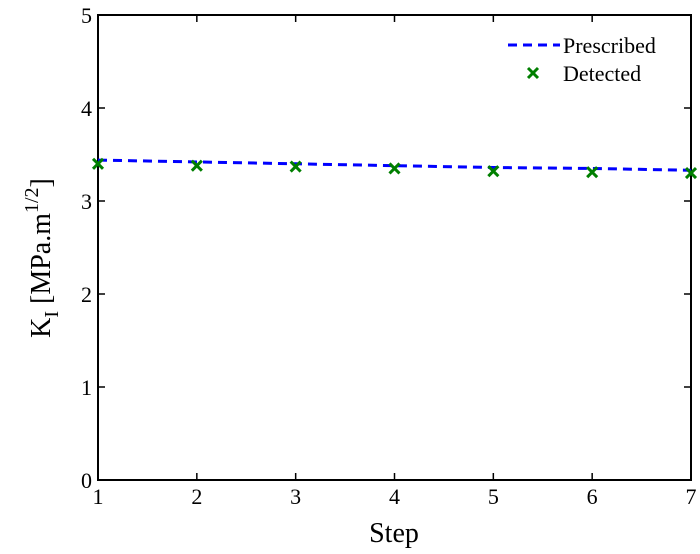 The image size is (700, 554). I want to click on y-axis-title-exponent: 1/2, so click(32, 200).